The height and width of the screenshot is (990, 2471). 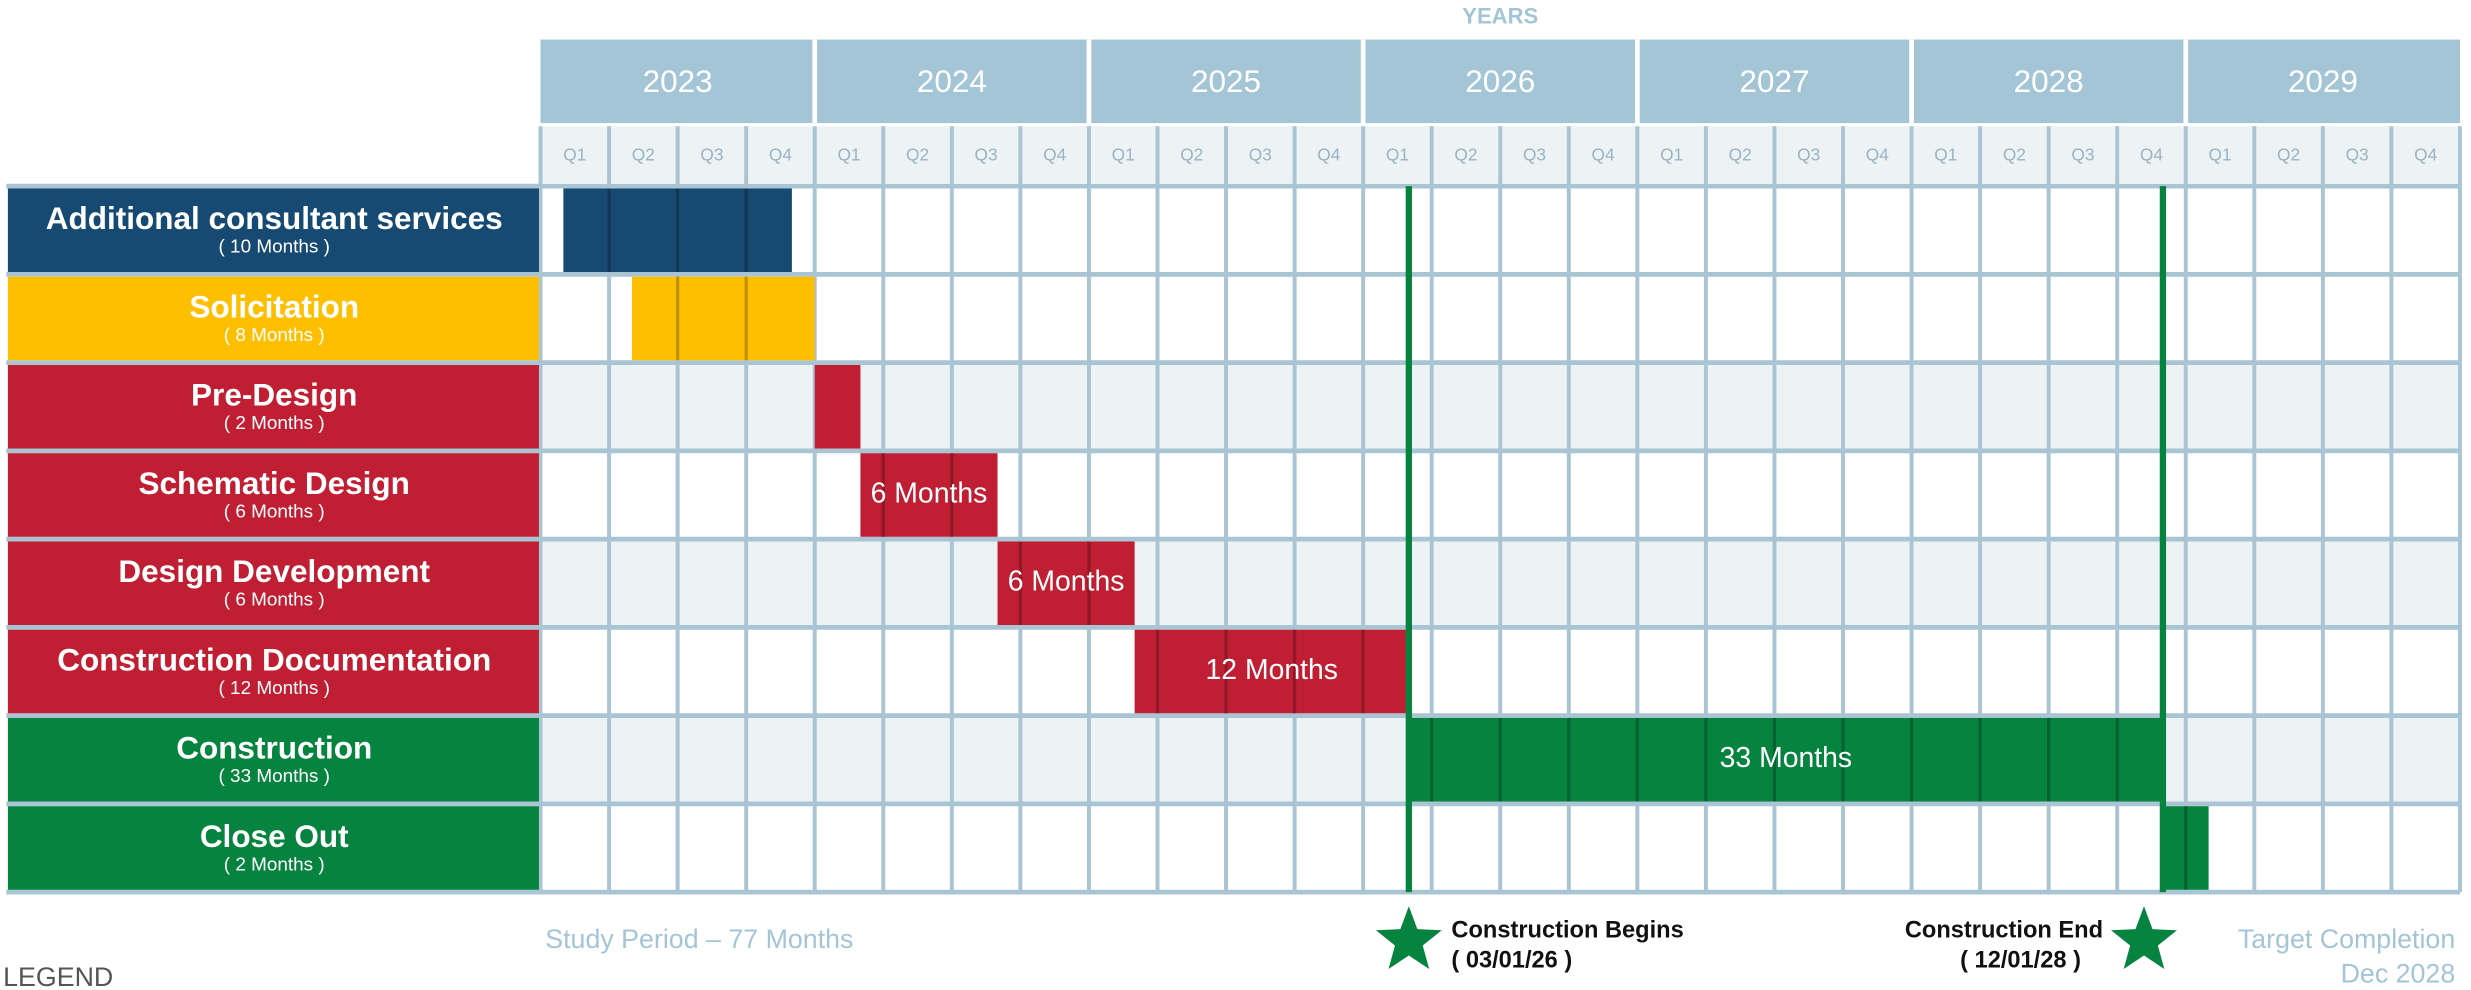 What do you see at coordinates (274, 748) in the screenshot?
I see `task-name: Construction` at bounding box center [274, 748].